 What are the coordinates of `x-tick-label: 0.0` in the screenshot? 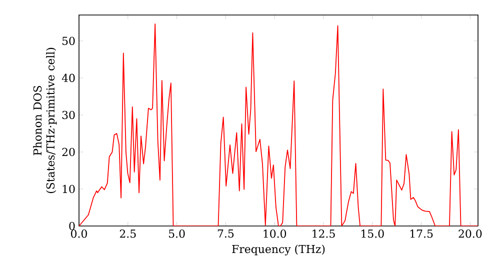 It's located at (79, 234).